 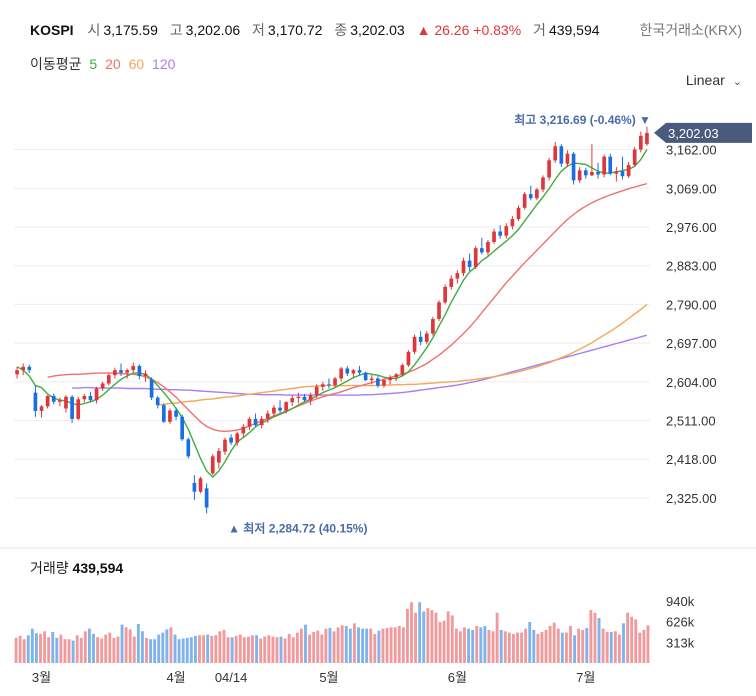 What do you see at coordinates (136, 64) in the screenshot?
I see `ma-legend-60: 60` at bounding box center [136, 64].